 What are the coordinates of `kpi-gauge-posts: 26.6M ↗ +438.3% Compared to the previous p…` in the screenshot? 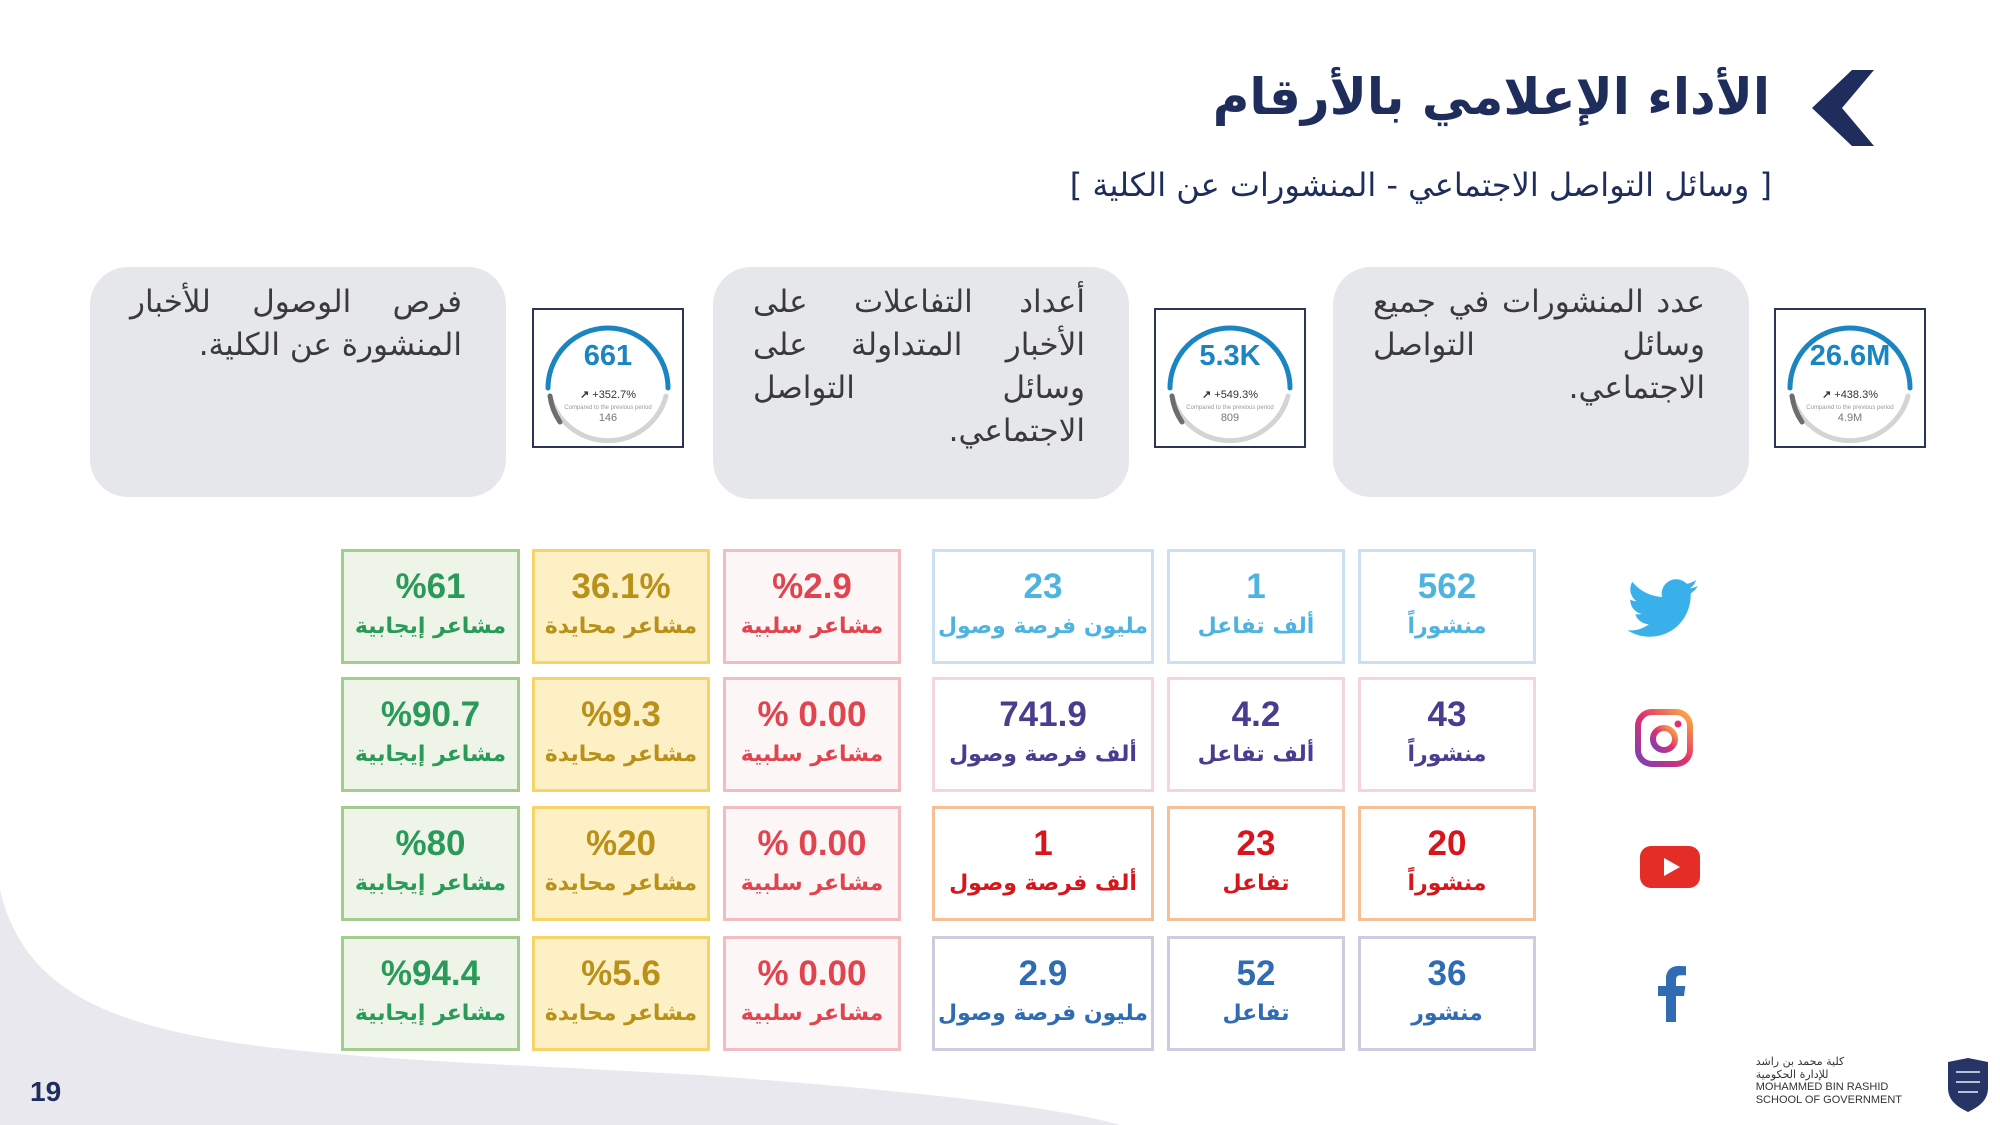 It's located at (1850, 378).